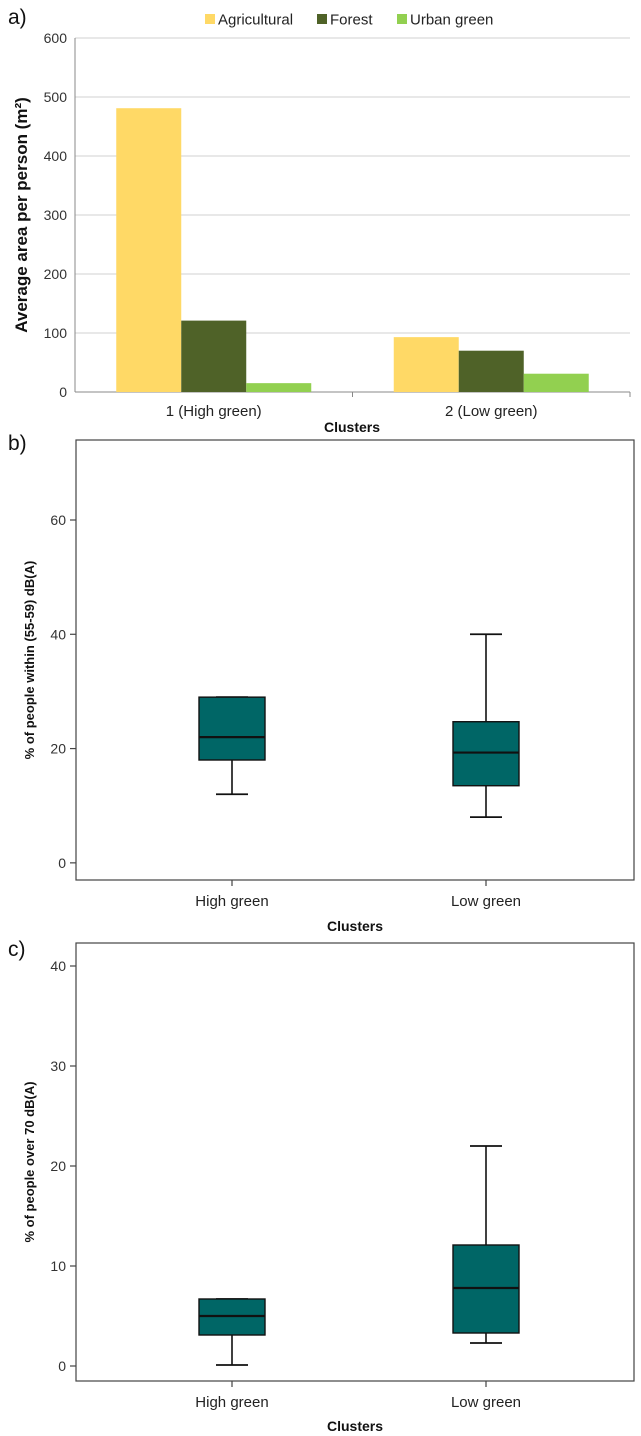 The height and width of the screenshot is (1436, 641). What do you see at coordinates (58, 634) in the screenshot?
I see `y-tick-label-2: 40` at bounding box center [58, 634].